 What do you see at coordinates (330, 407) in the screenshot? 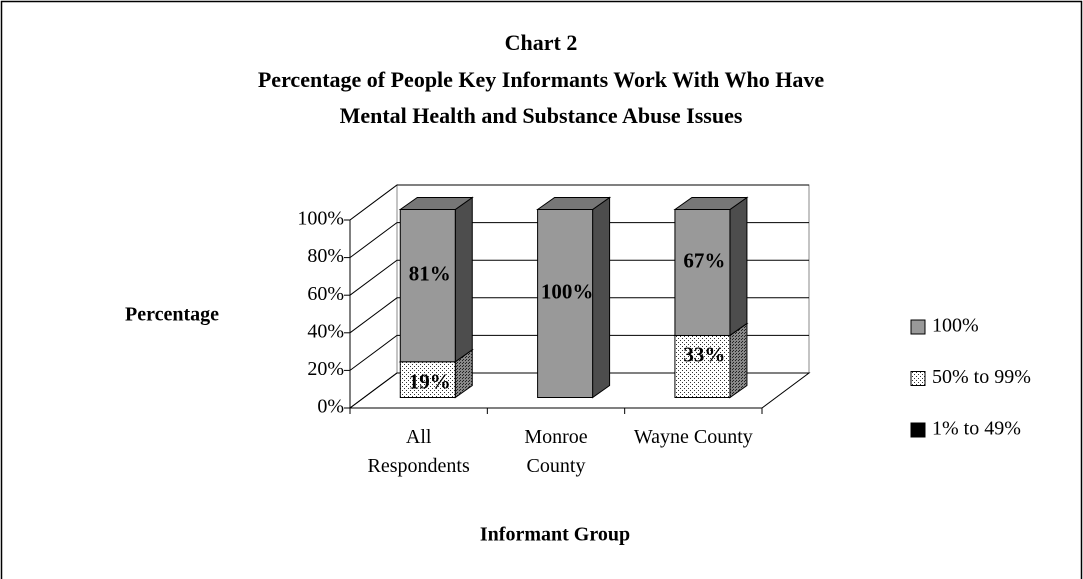
I see `y-tick-label: 0%` at bounding box center [330, 407].